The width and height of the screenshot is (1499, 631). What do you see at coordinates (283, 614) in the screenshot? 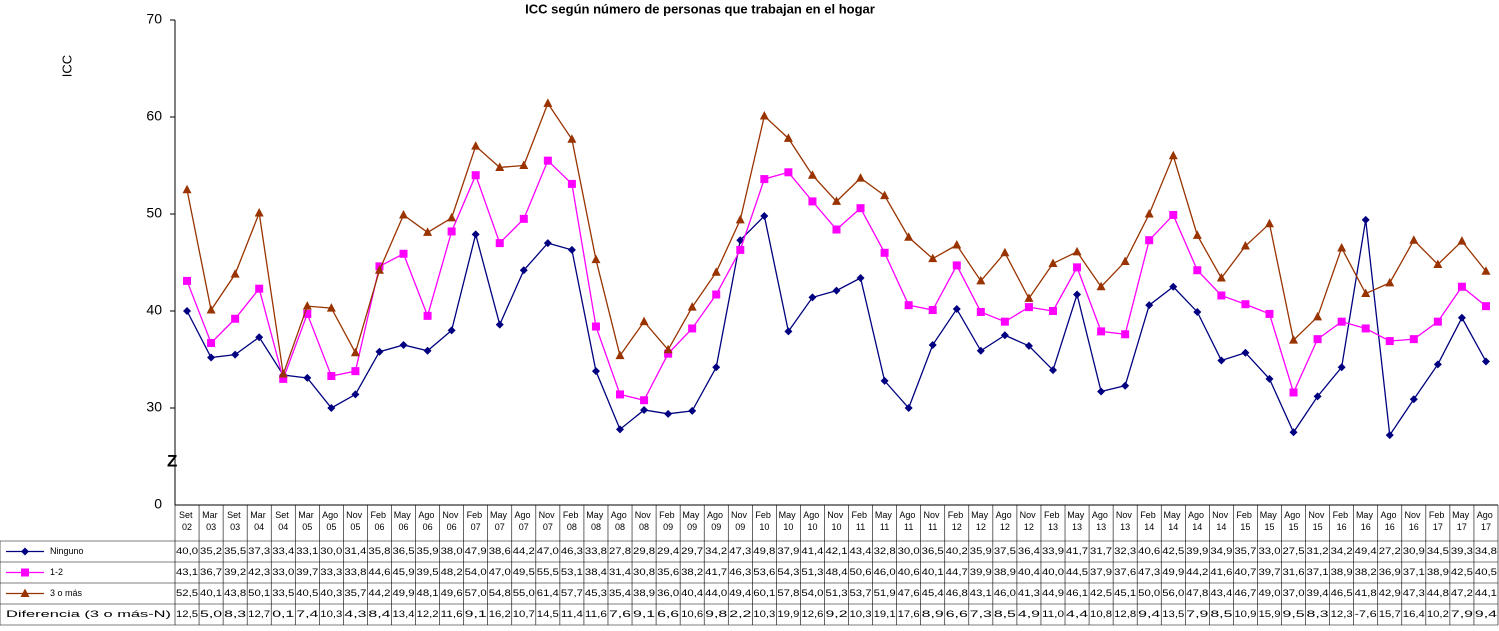
I see `table-cell: 0,1` at bounding box center [283, 614].